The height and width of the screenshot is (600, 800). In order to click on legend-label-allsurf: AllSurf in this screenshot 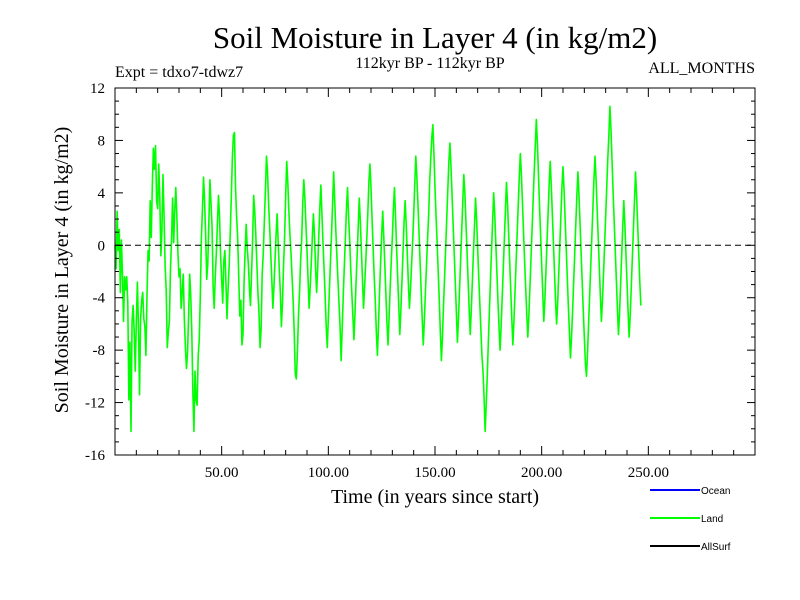, I will do `click(716, 547)`.